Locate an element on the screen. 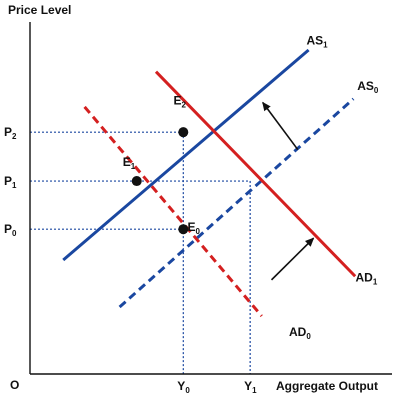 The image size is (400, 400). x-tick-y0: Y0 is located at coordinates (183, 387).